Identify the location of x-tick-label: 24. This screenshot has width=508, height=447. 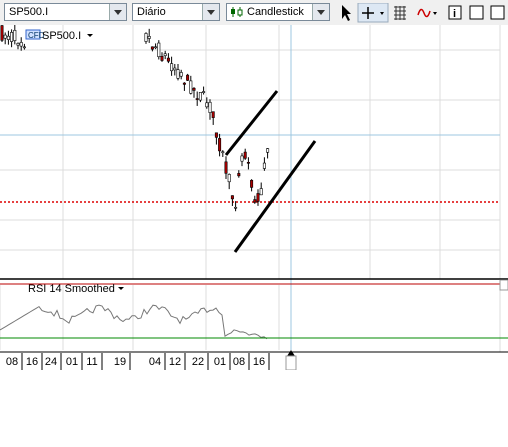
(51, 362).